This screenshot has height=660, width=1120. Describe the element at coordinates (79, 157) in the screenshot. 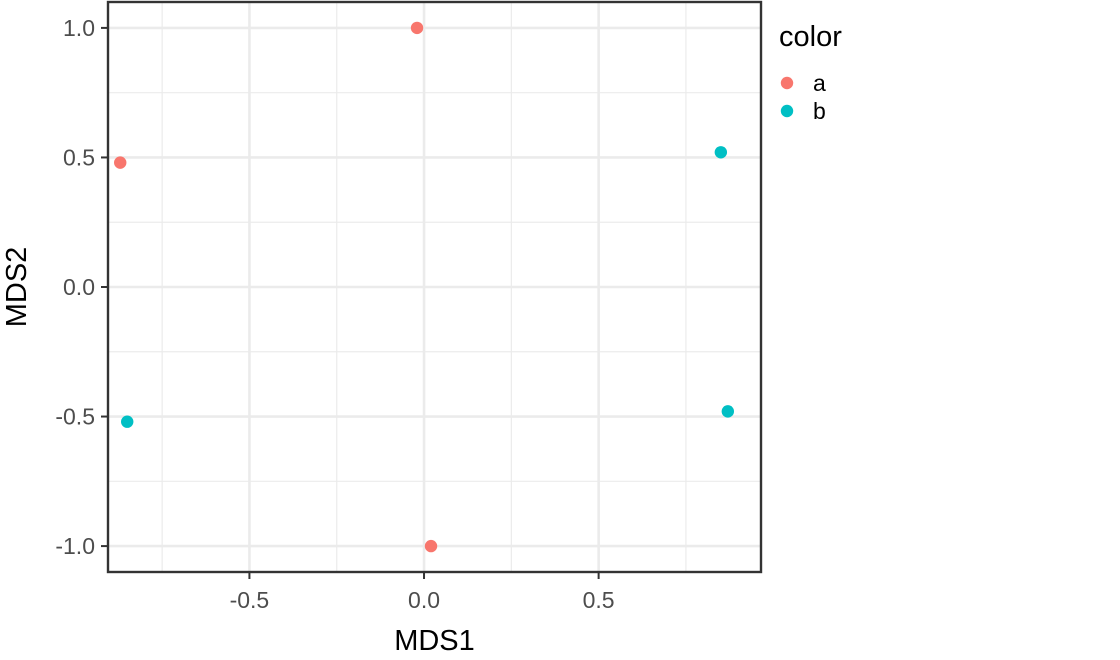

I see `y-tick-label: 0.5` at that location.